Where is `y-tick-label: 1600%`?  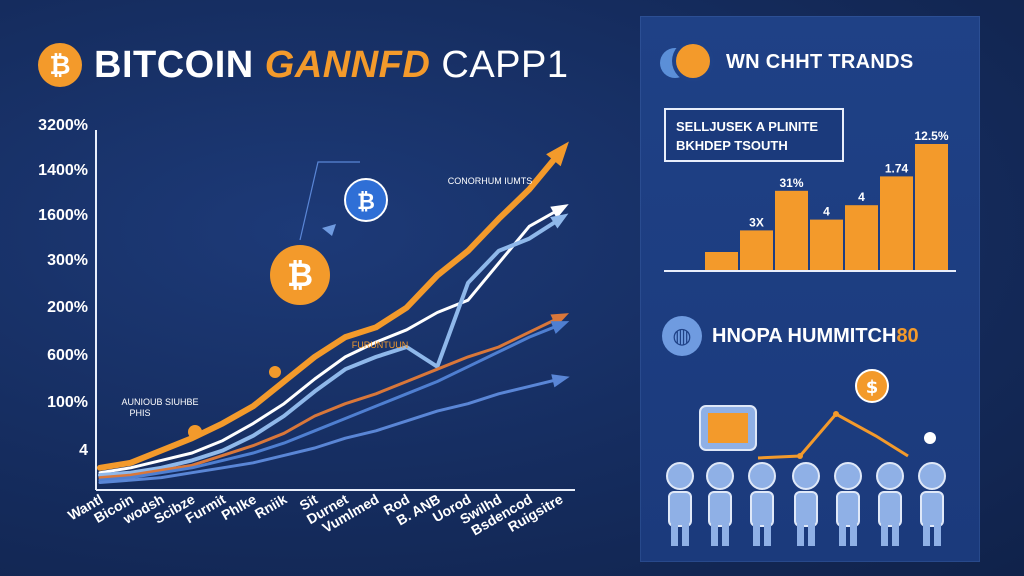 y-tick-label: 1600% is located at coordinates (63, 215).